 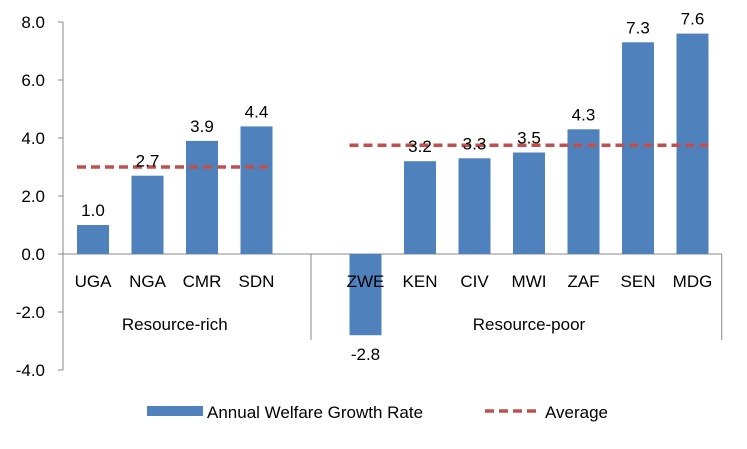 I want to click on average-lines, so click(x=393, y=156).